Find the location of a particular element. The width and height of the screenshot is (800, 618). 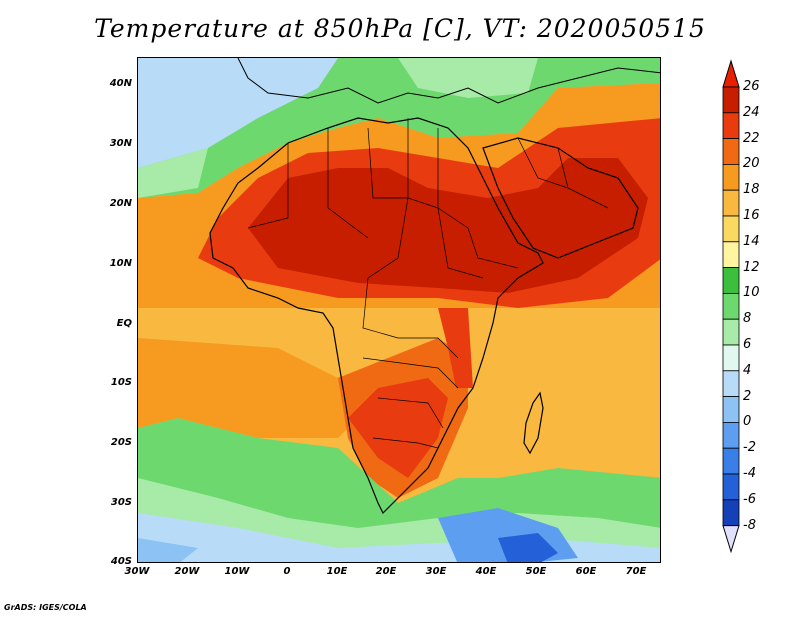

colorbar-level-label: -4 is located at coordinates (749, 473).